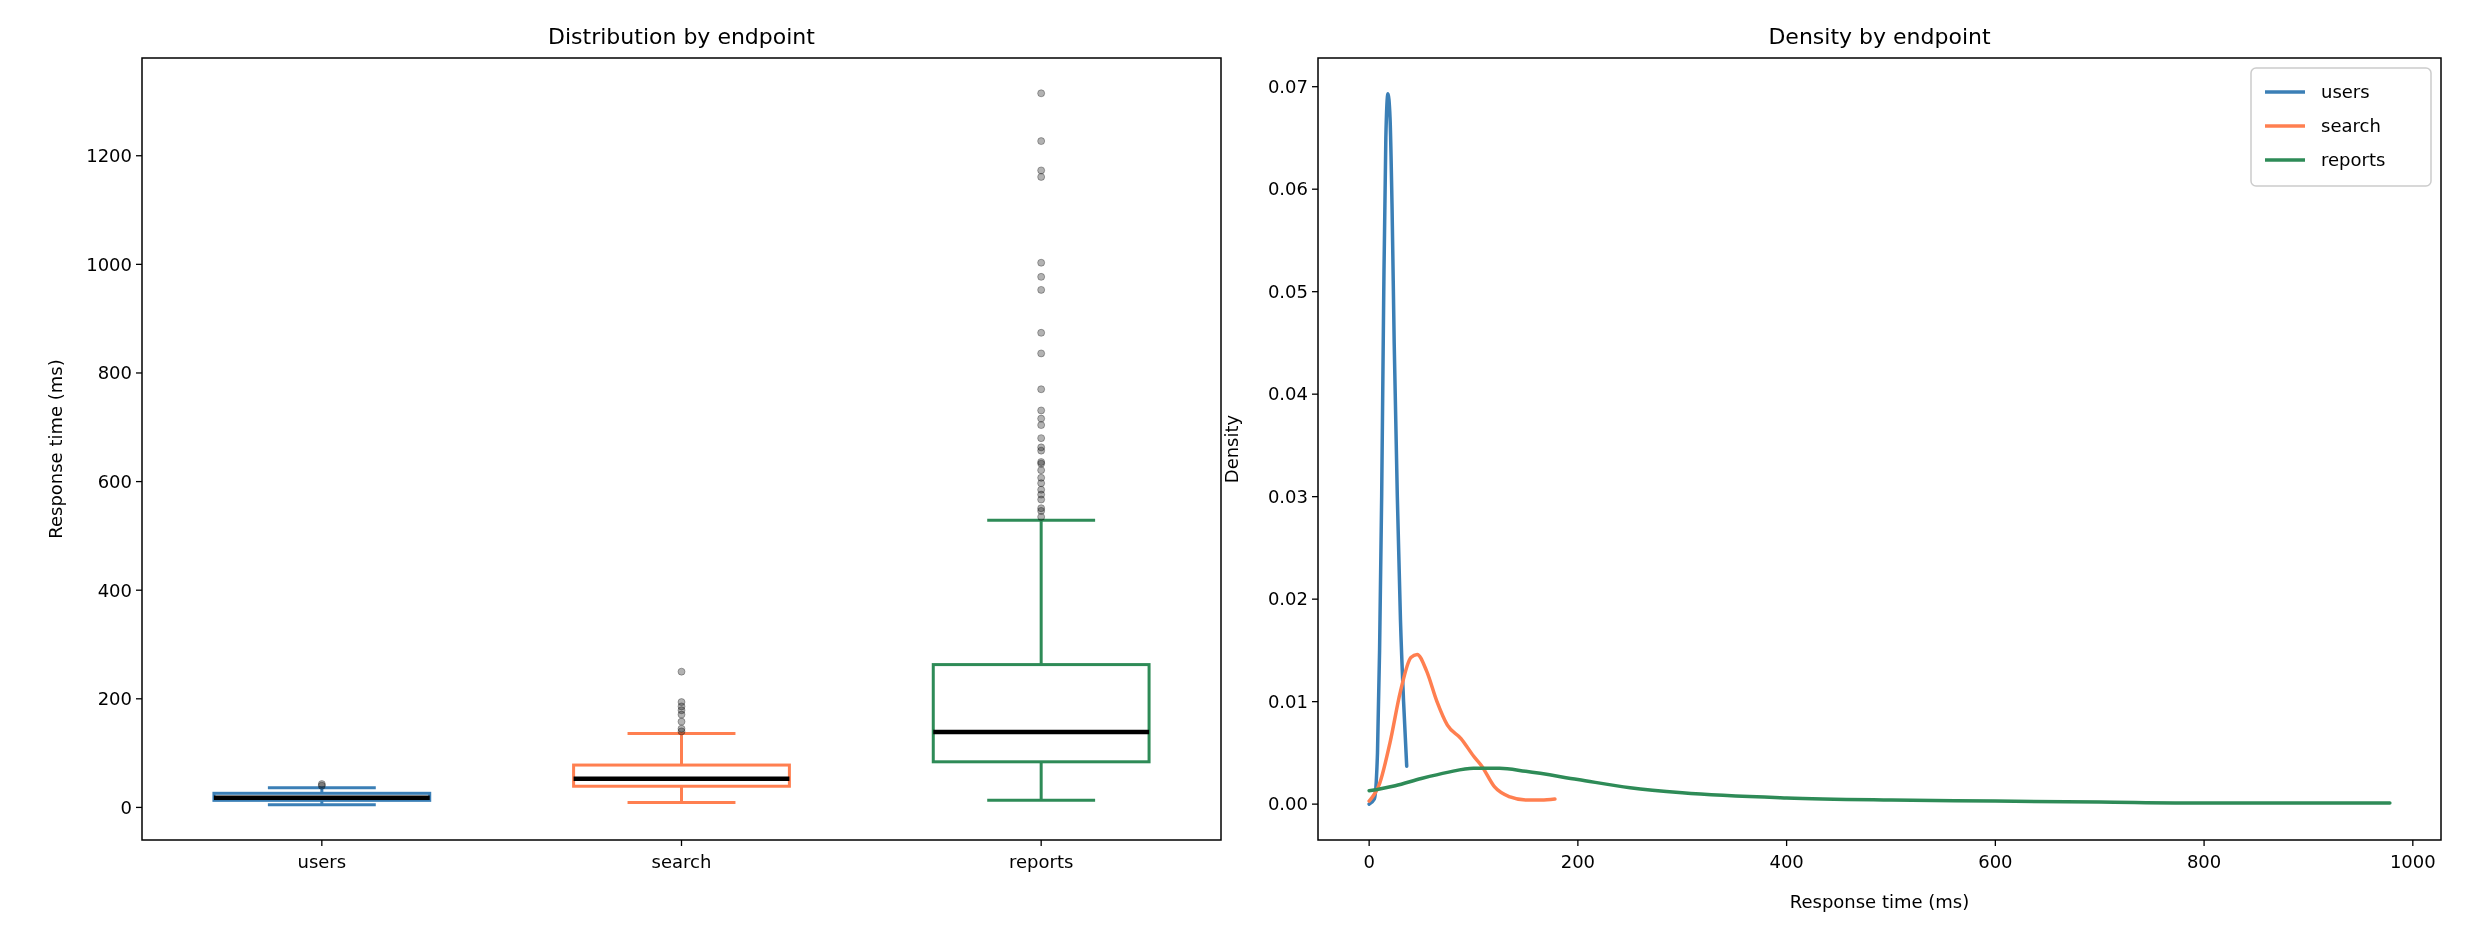 The width and height of the screenshot is (2470, 940). Describe the element at coordinates (1369, 861) in the screenshot. I see `x-tick-label: 0` at that location.